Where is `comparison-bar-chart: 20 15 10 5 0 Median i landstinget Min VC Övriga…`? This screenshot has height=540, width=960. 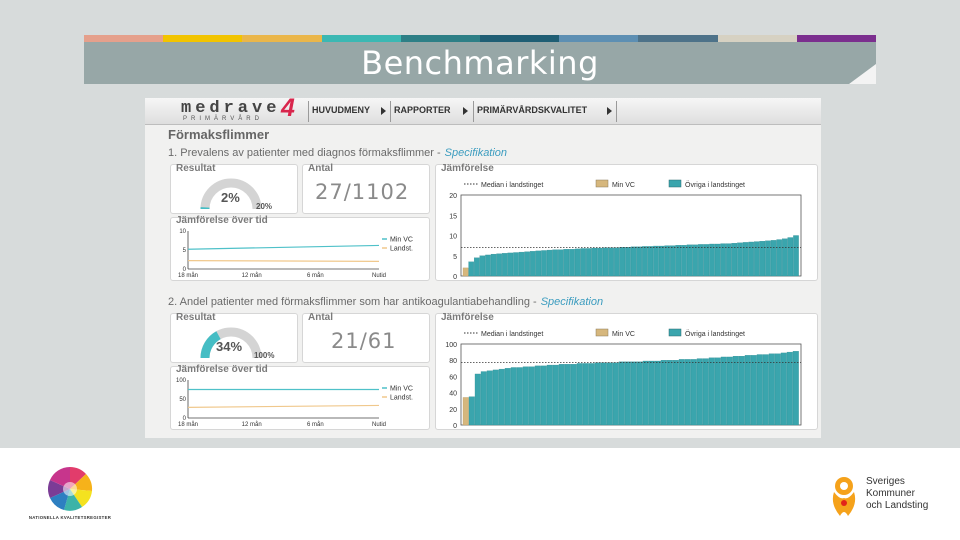 comparison-bar-chart: 20 15 10 5 0 Median i landstinget Min VC Övriga… is located at coordinates (625, 230).